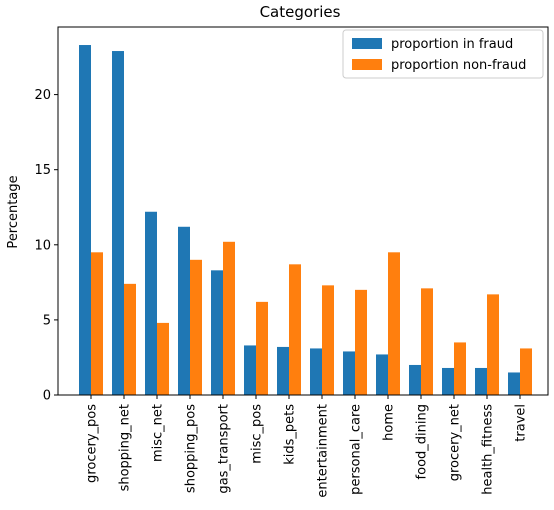 This screenshot has height=510, width=554. I want to click on y-tick-label: 20, so click(42, 95).